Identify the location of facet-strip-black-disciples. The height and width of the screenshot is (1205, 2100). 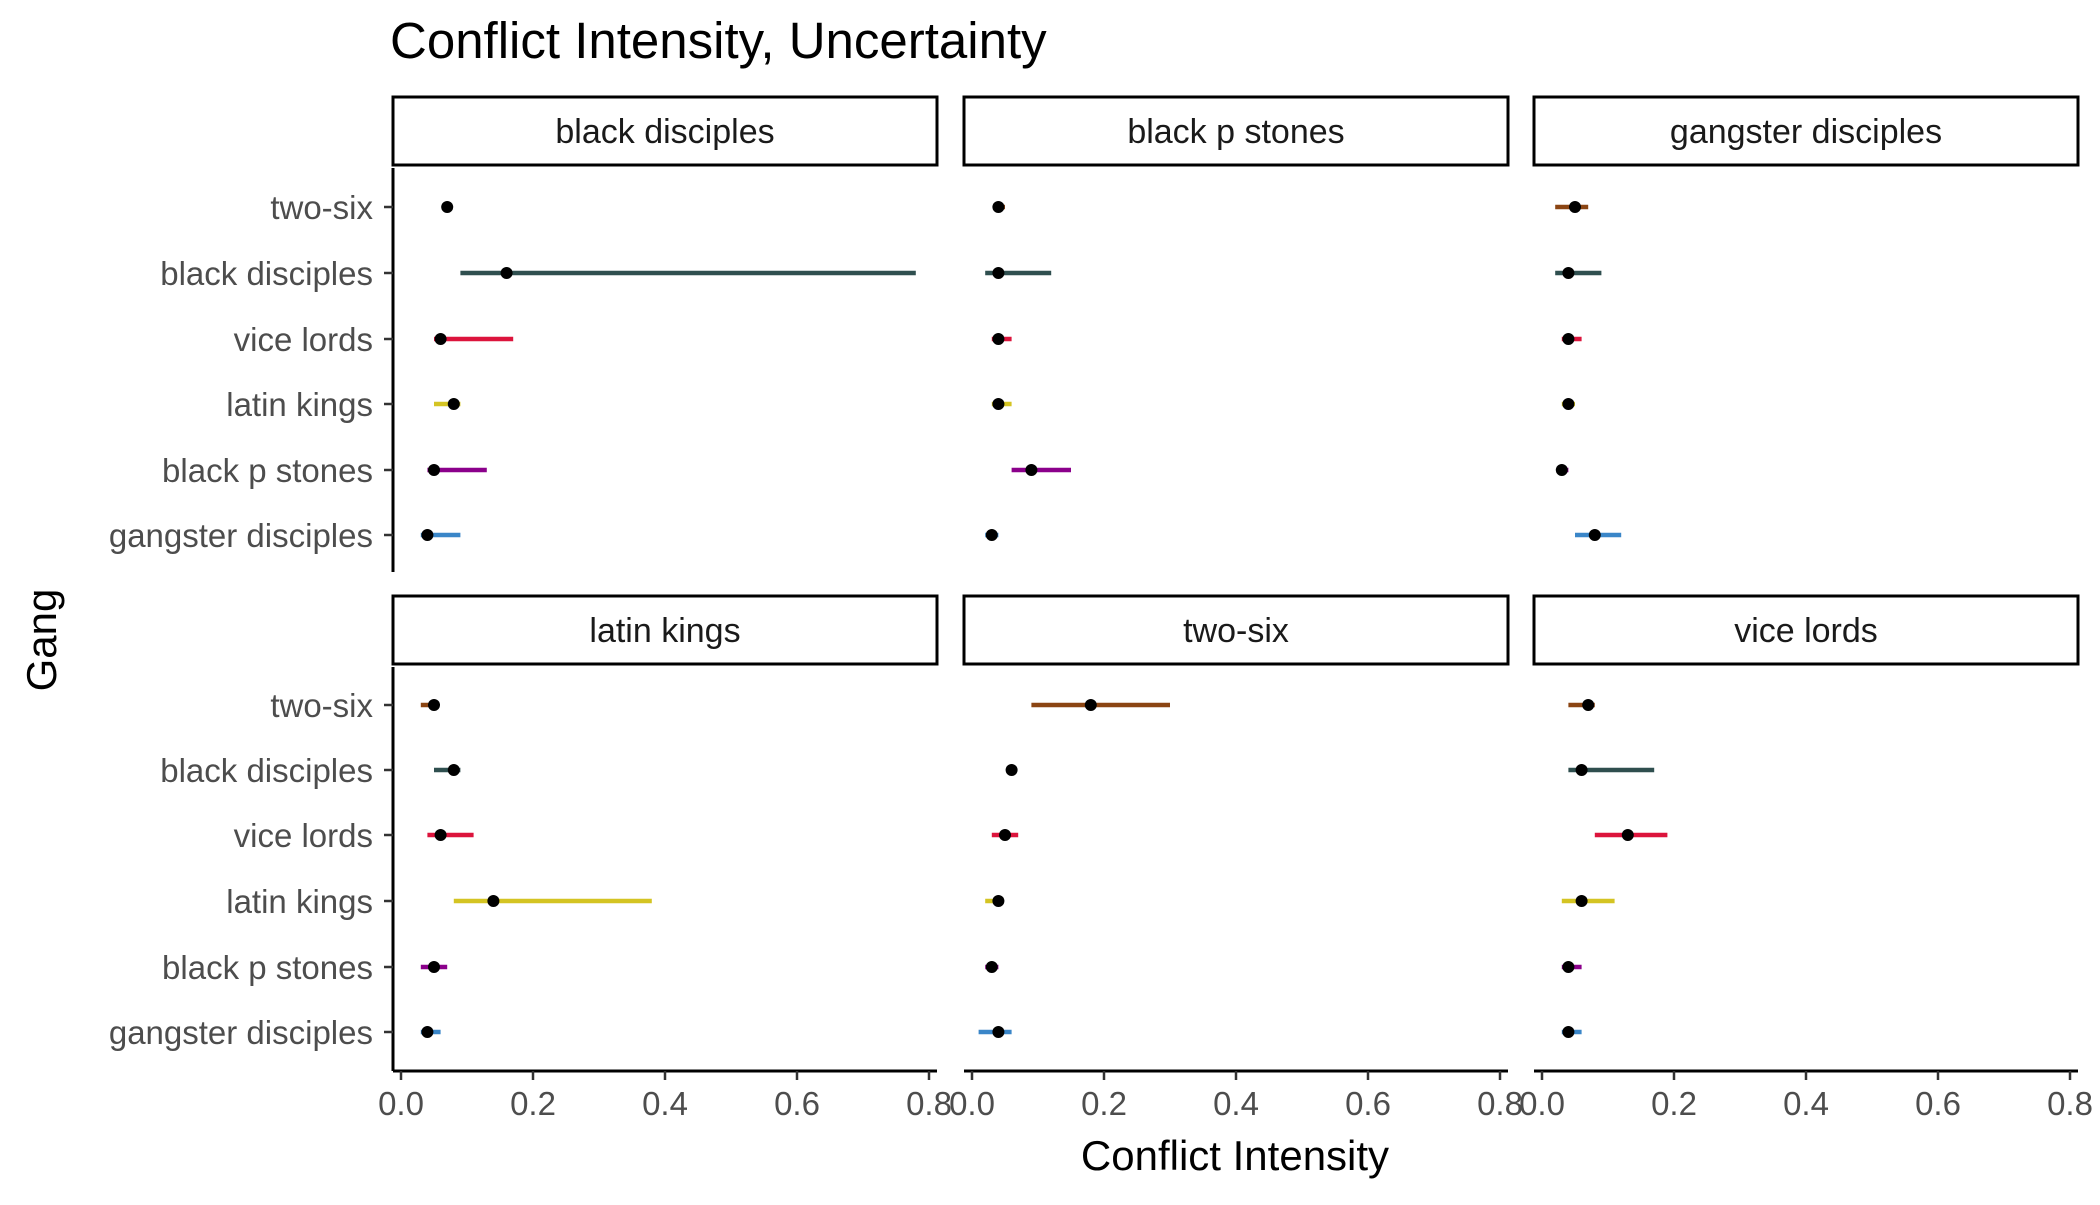
(665, 131).